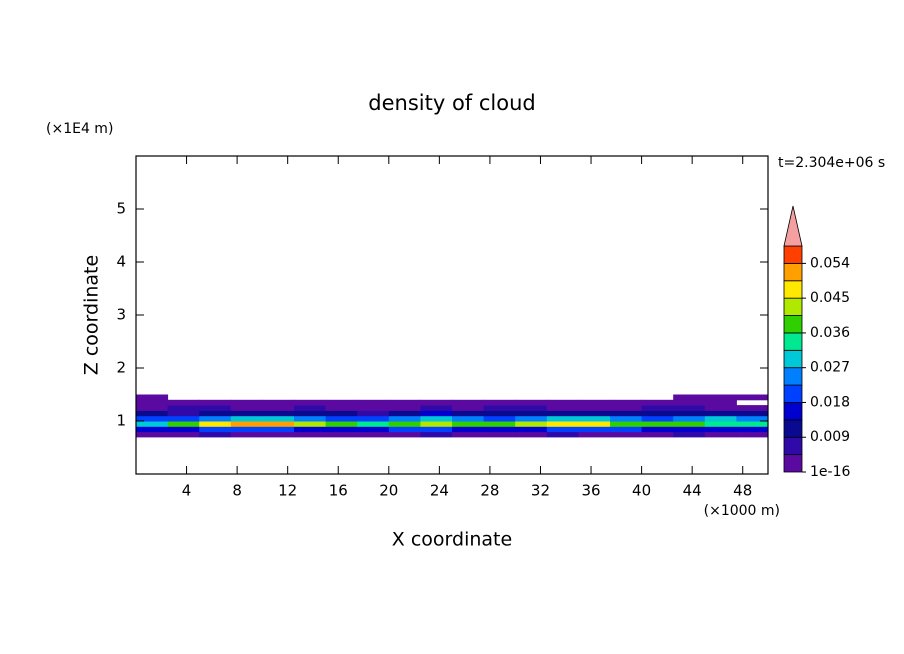  What do you see at coordinates (641, 491) in the screenshot?
I see `x-tick-label: 40` at bounding box center [641, 491].